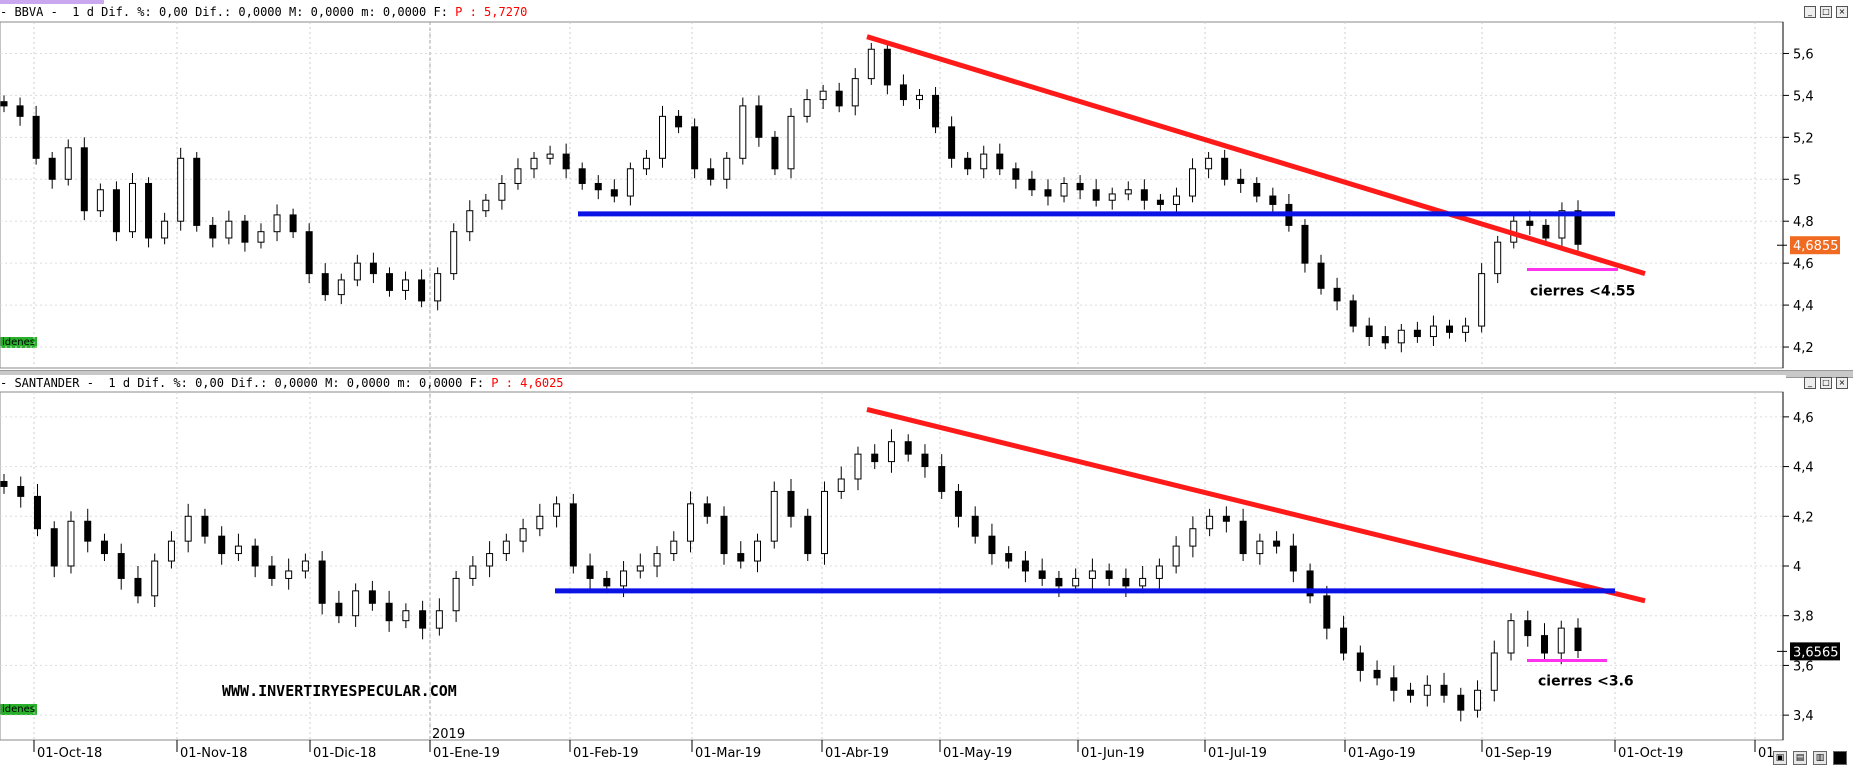 Image resolution: width=1853 pixels, height=767 pixels. I want to click on last-price-label: 4,6855, so click(1816, 246).